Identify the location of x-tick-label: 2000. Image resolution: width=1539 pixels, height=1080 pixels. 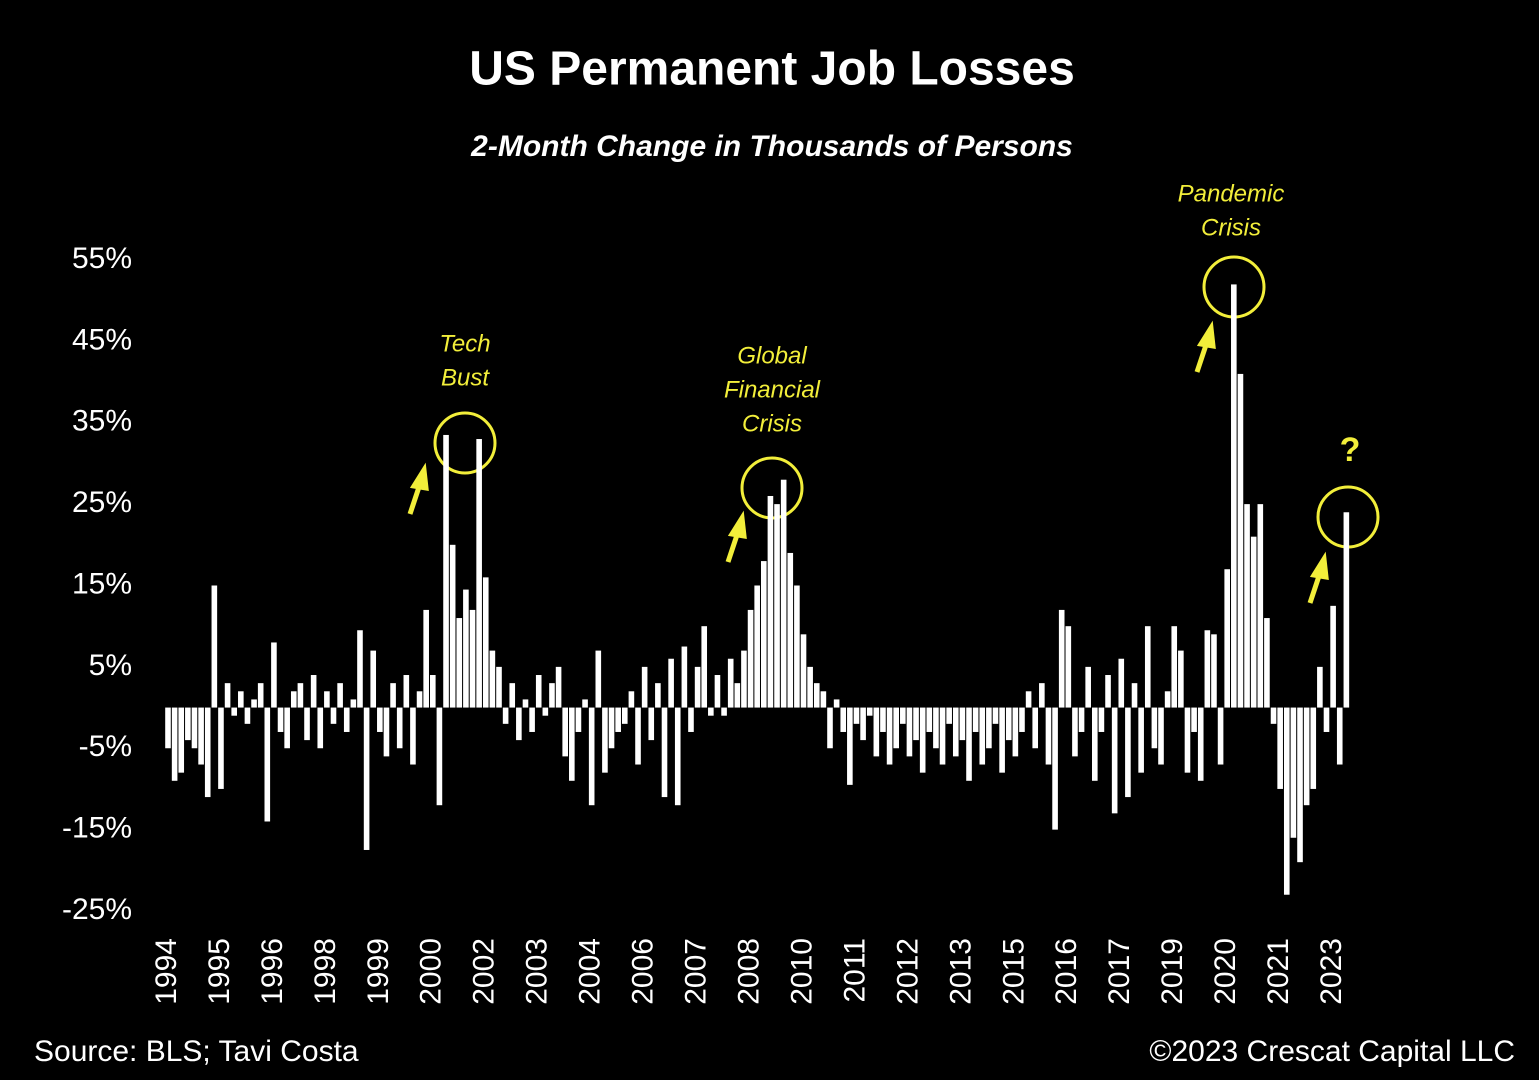
(431, 971).